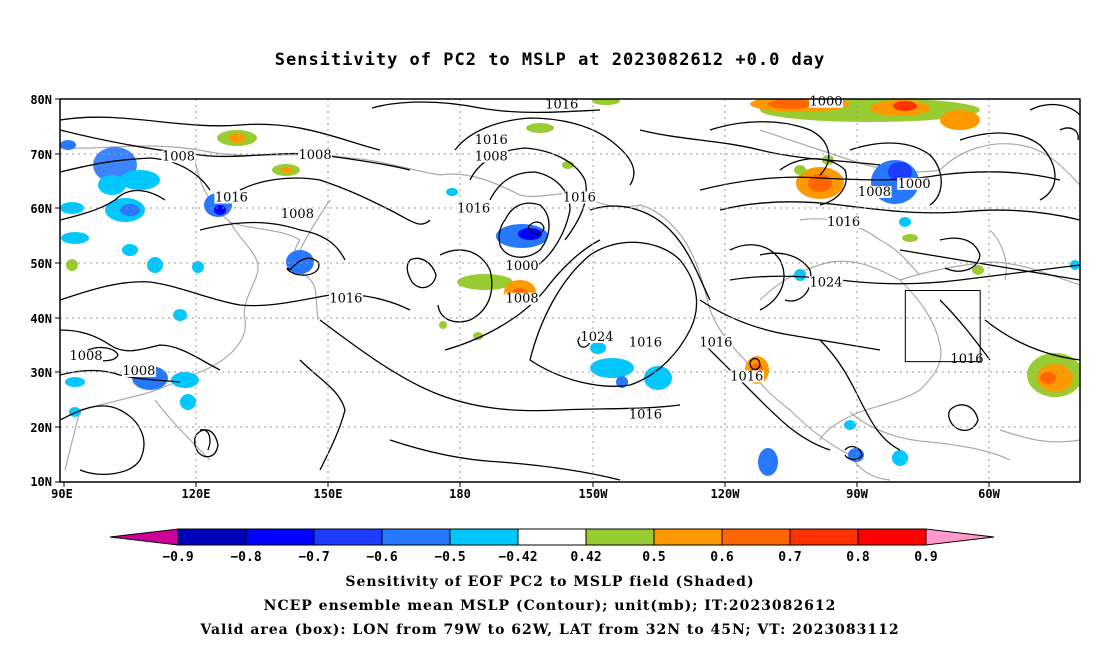  I want to click on lon-label: 180, so click(460, 494).